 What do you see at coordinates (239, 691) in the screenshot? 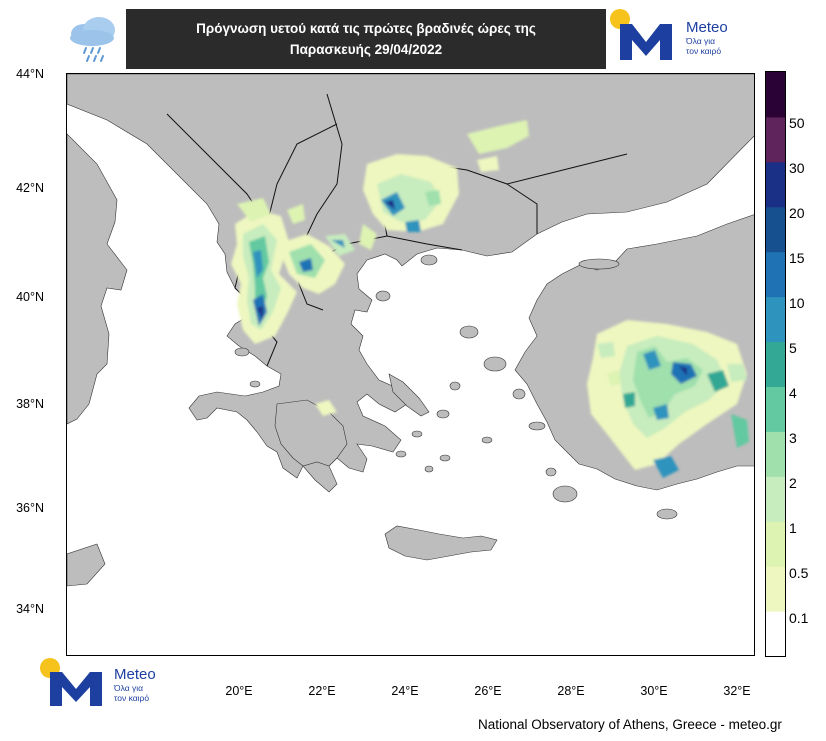
I see `lon-label-20: 20°E` at bounding box center [239, 691].